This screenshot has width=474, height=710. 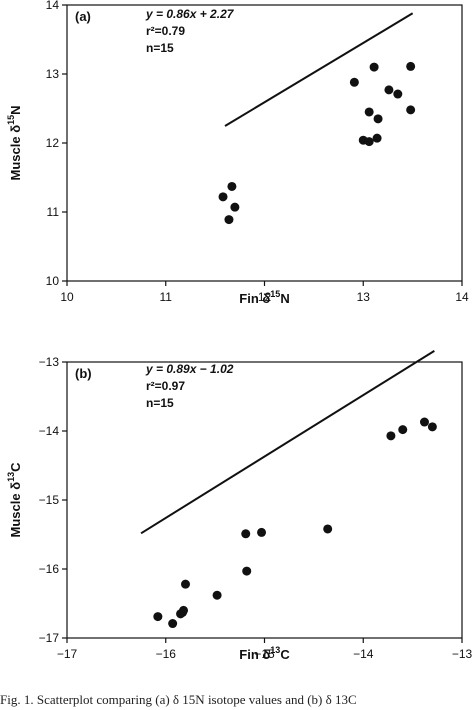 I want to click on x-tick-label: 13, so click(x=364, y=297).